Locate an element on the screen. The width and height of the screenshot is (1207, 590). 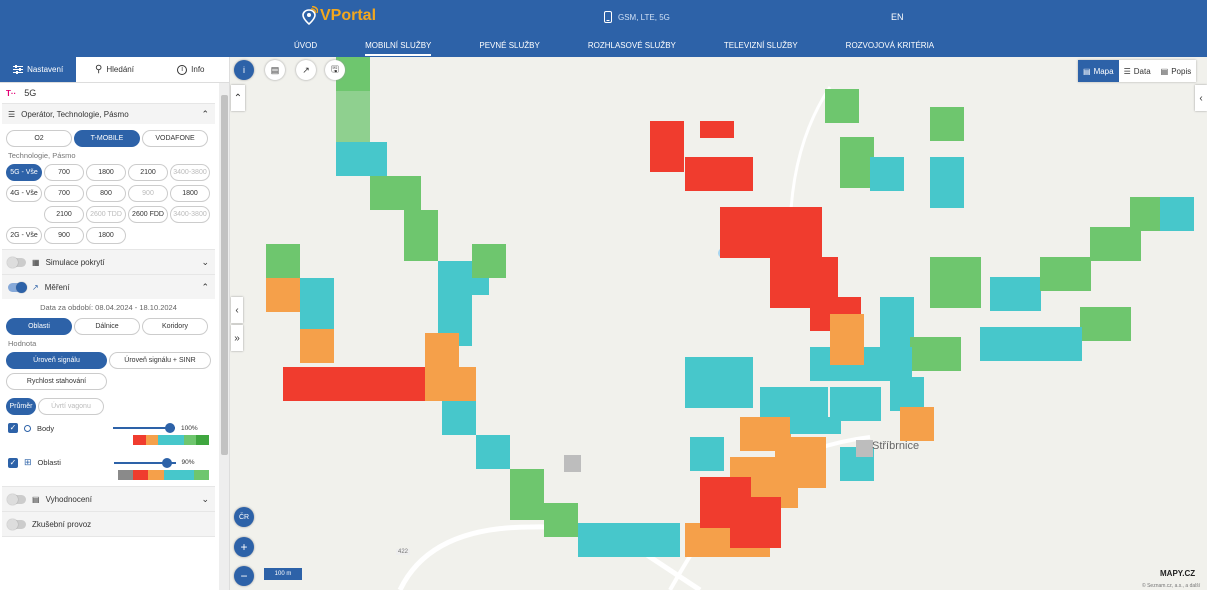
expand-sidebar-button: » is located at coordinates (237, 338).